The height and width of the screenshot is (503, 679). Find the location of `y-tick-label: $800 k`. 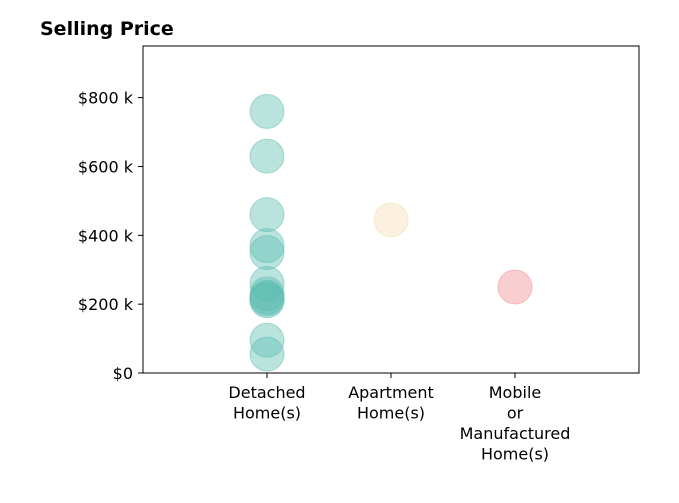

y-tick-label: $800 k is located at coordinates (106, 98).